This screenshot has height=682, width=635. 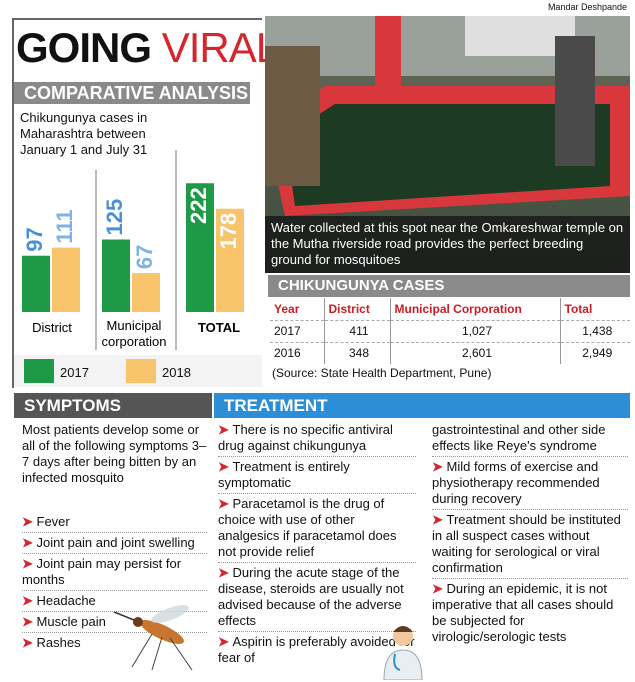 I want to click on cell-municipal: 1,027, so click(x=475, y=330).